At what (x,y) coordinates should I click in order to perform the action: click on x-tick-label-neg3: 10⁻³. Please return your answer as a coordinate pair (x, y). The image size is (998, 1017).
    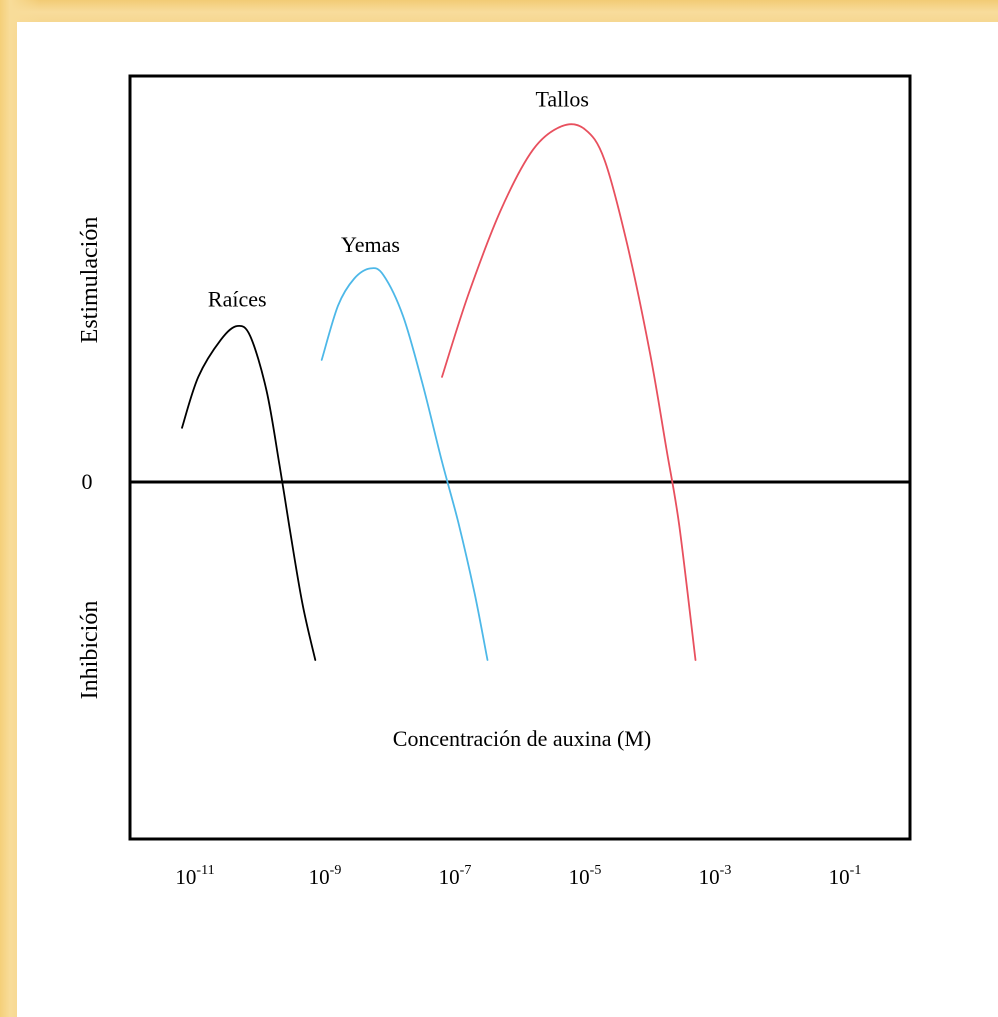
    Looking at the image, I should click on (715, 876).